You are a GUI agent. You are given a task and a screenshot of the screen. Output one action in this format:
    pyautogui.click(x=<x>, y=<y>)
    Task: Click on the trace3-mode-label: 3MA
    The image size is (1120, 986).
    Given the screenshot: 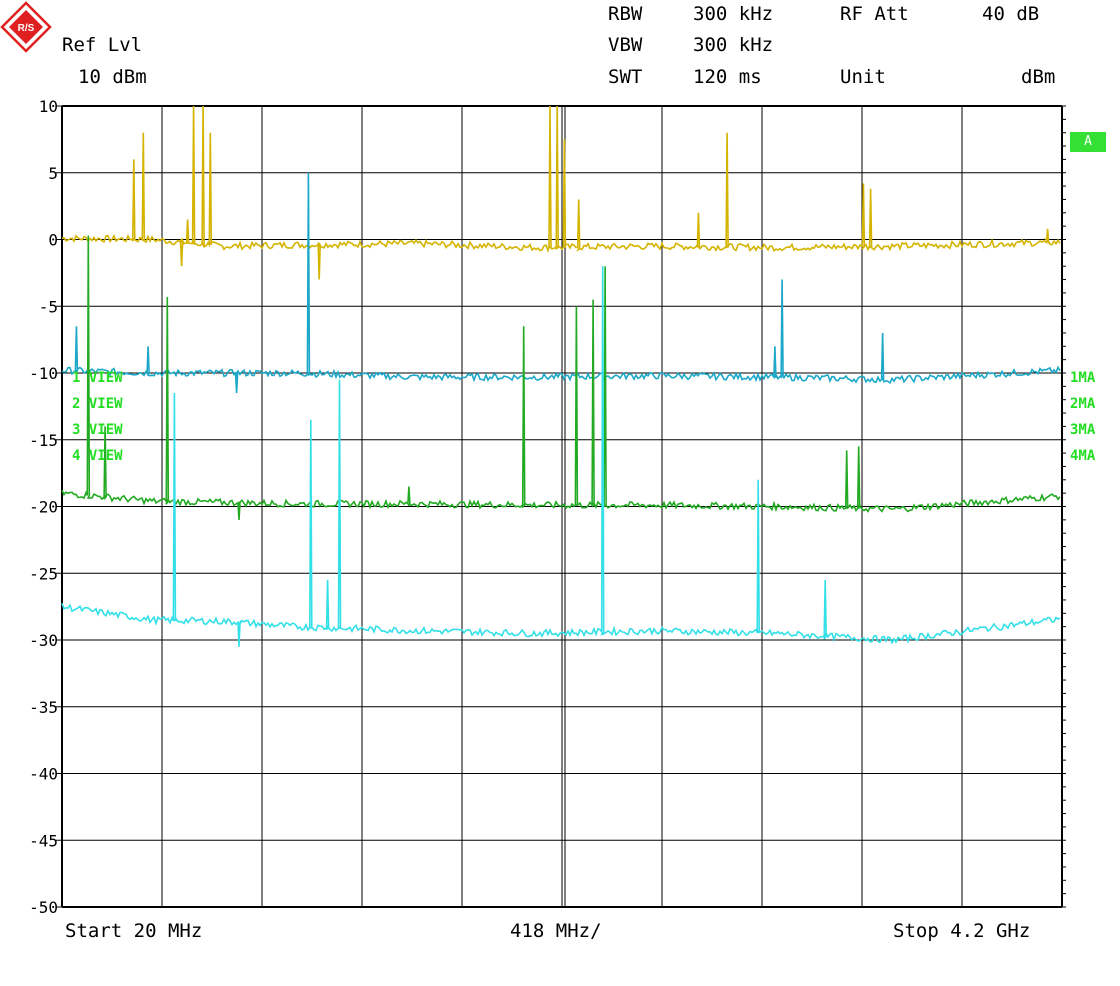 What is the action you would take?
    pyautogui.click(x=1083, y=430)
    